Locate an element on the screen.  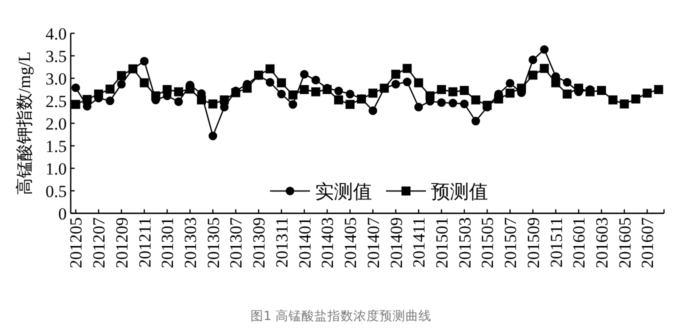
x-tick-label: 201511 is located at coordinates (556, 242).